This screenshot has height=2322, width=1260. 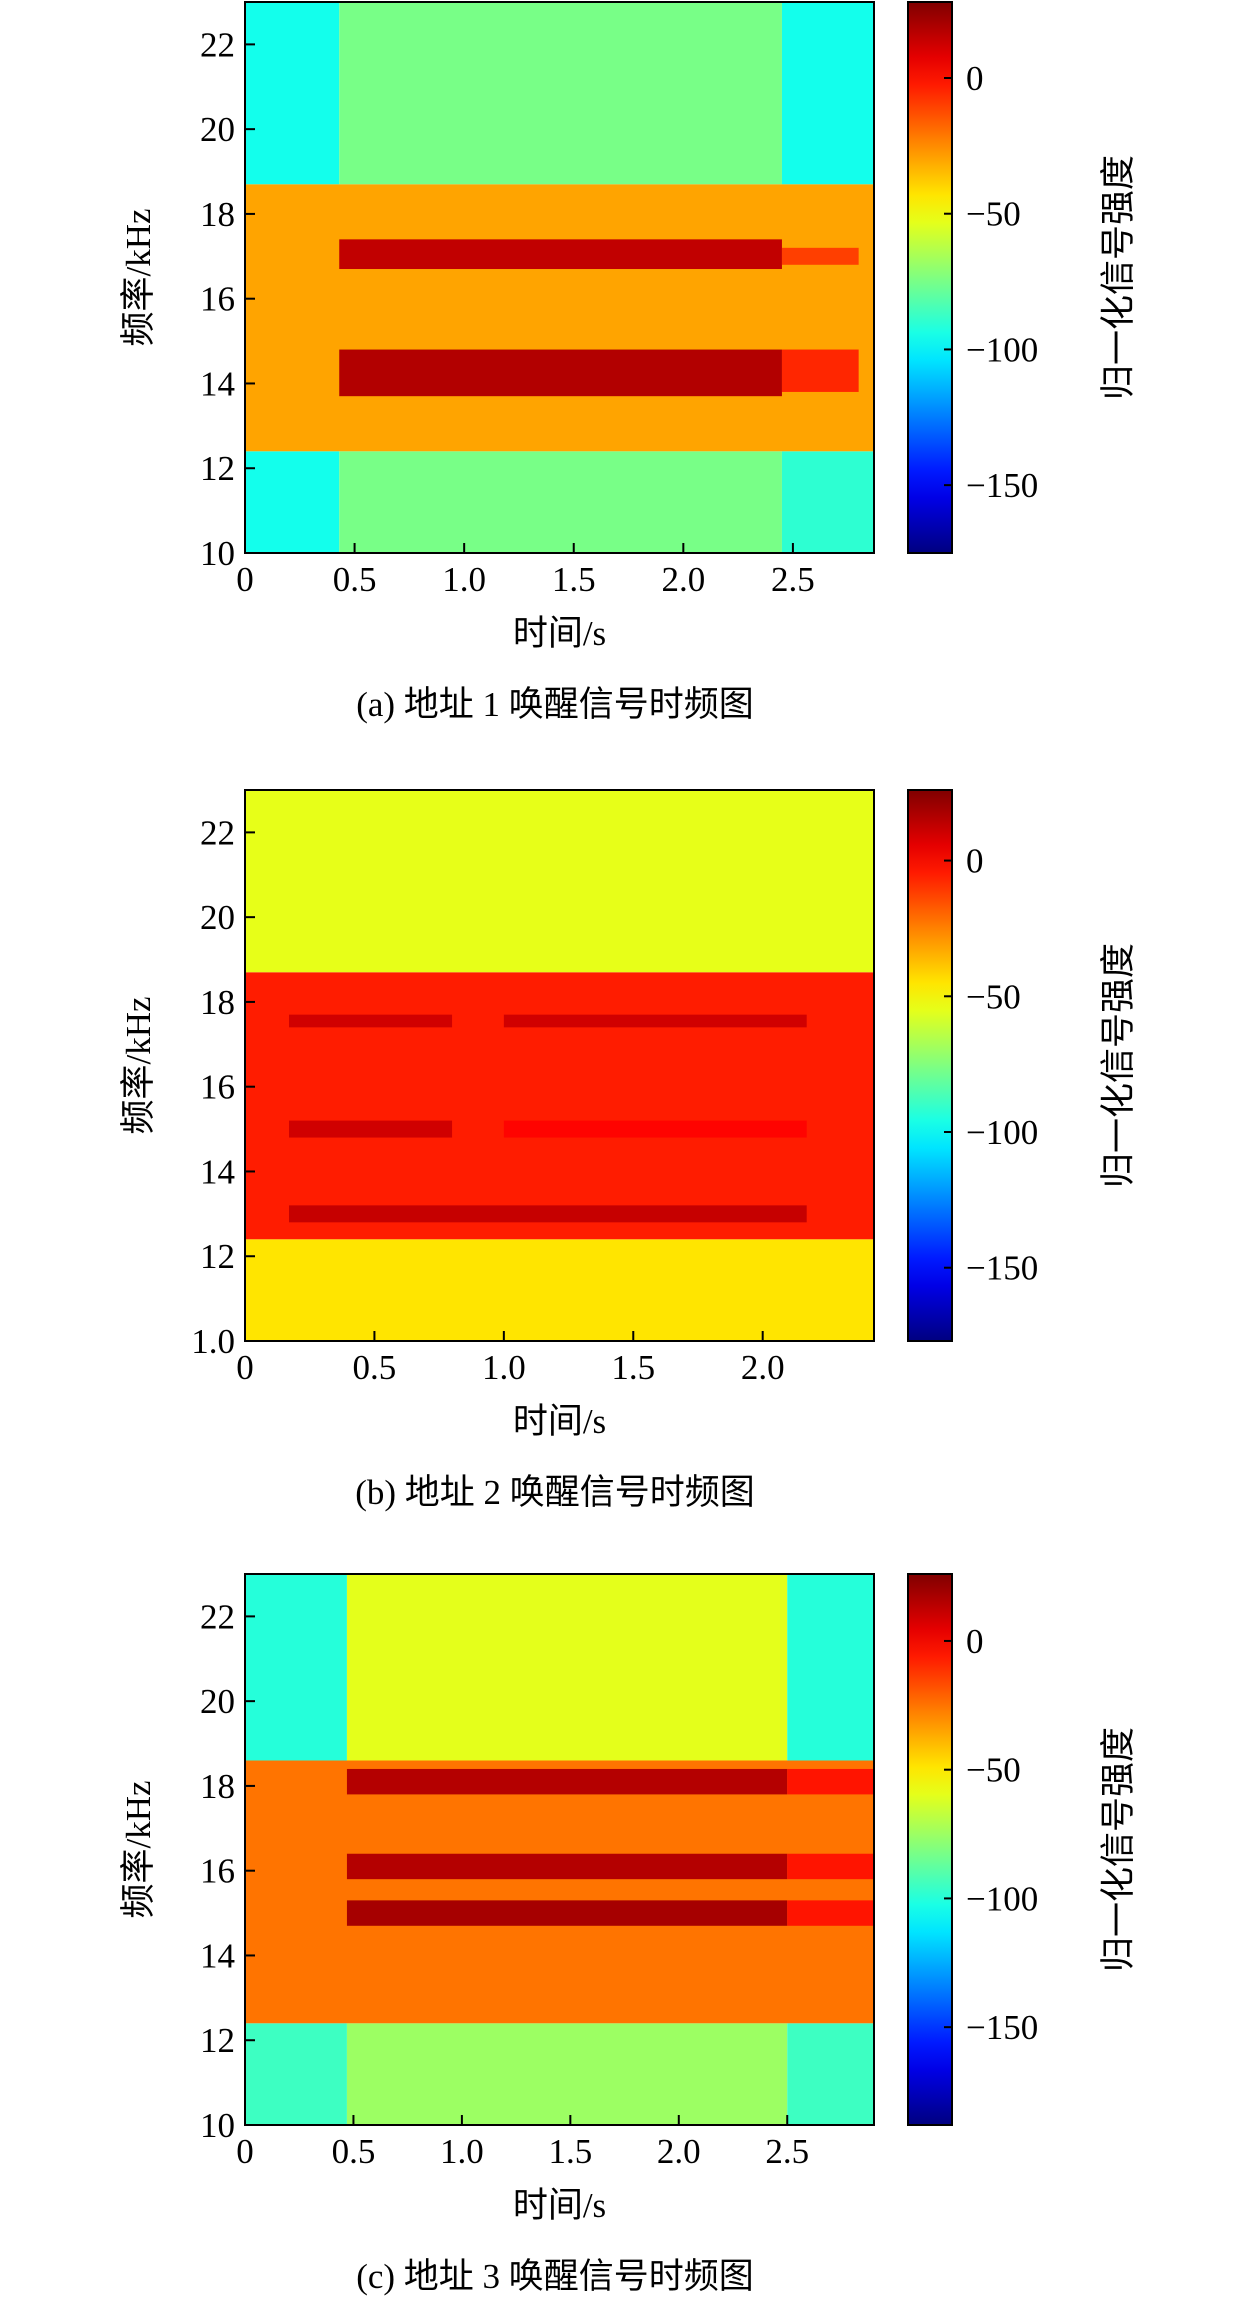 What do you see at coordinates (213, 1341) in the screenshot?
I see `y-tick-label: 1.0` at bounding box center [213, 1341].